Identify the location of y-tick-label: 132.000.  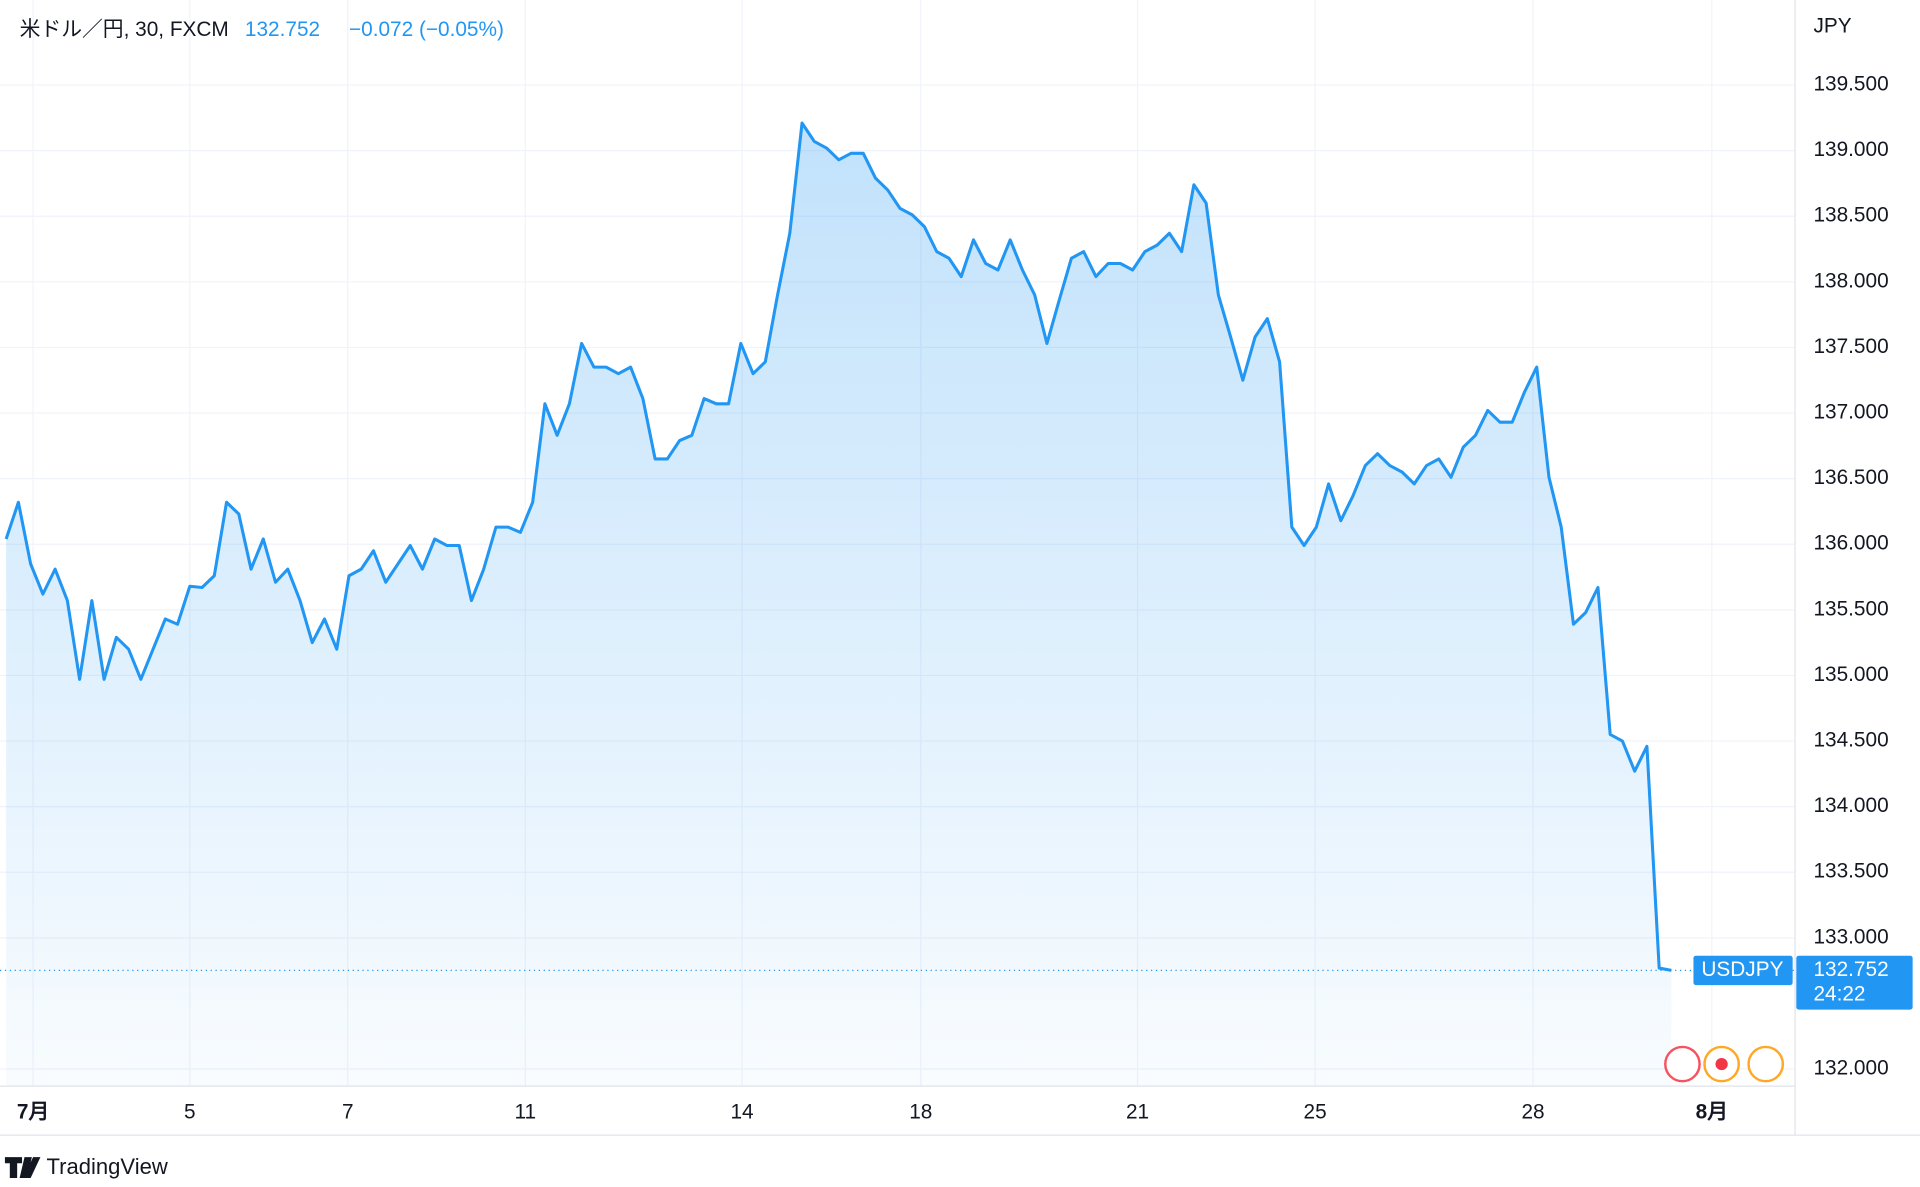
(1850, 1068).